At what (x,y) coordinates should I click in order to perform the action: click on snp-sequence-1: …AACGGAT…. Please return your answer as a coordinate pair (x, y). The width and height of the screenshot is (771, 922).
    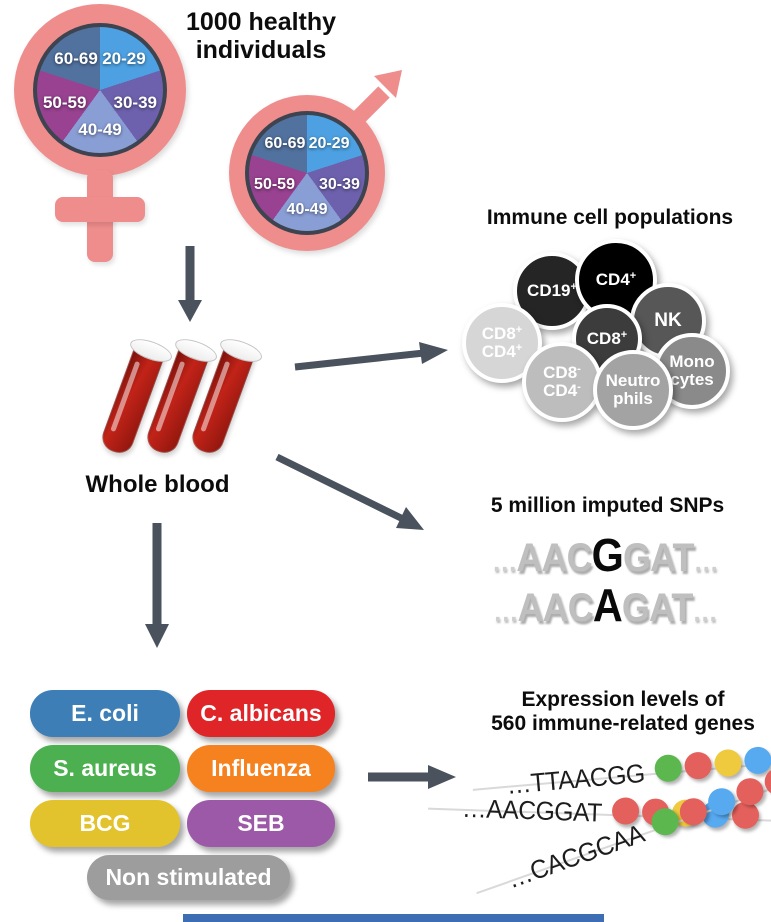
    Looking at the image, I should click on (605, 555).